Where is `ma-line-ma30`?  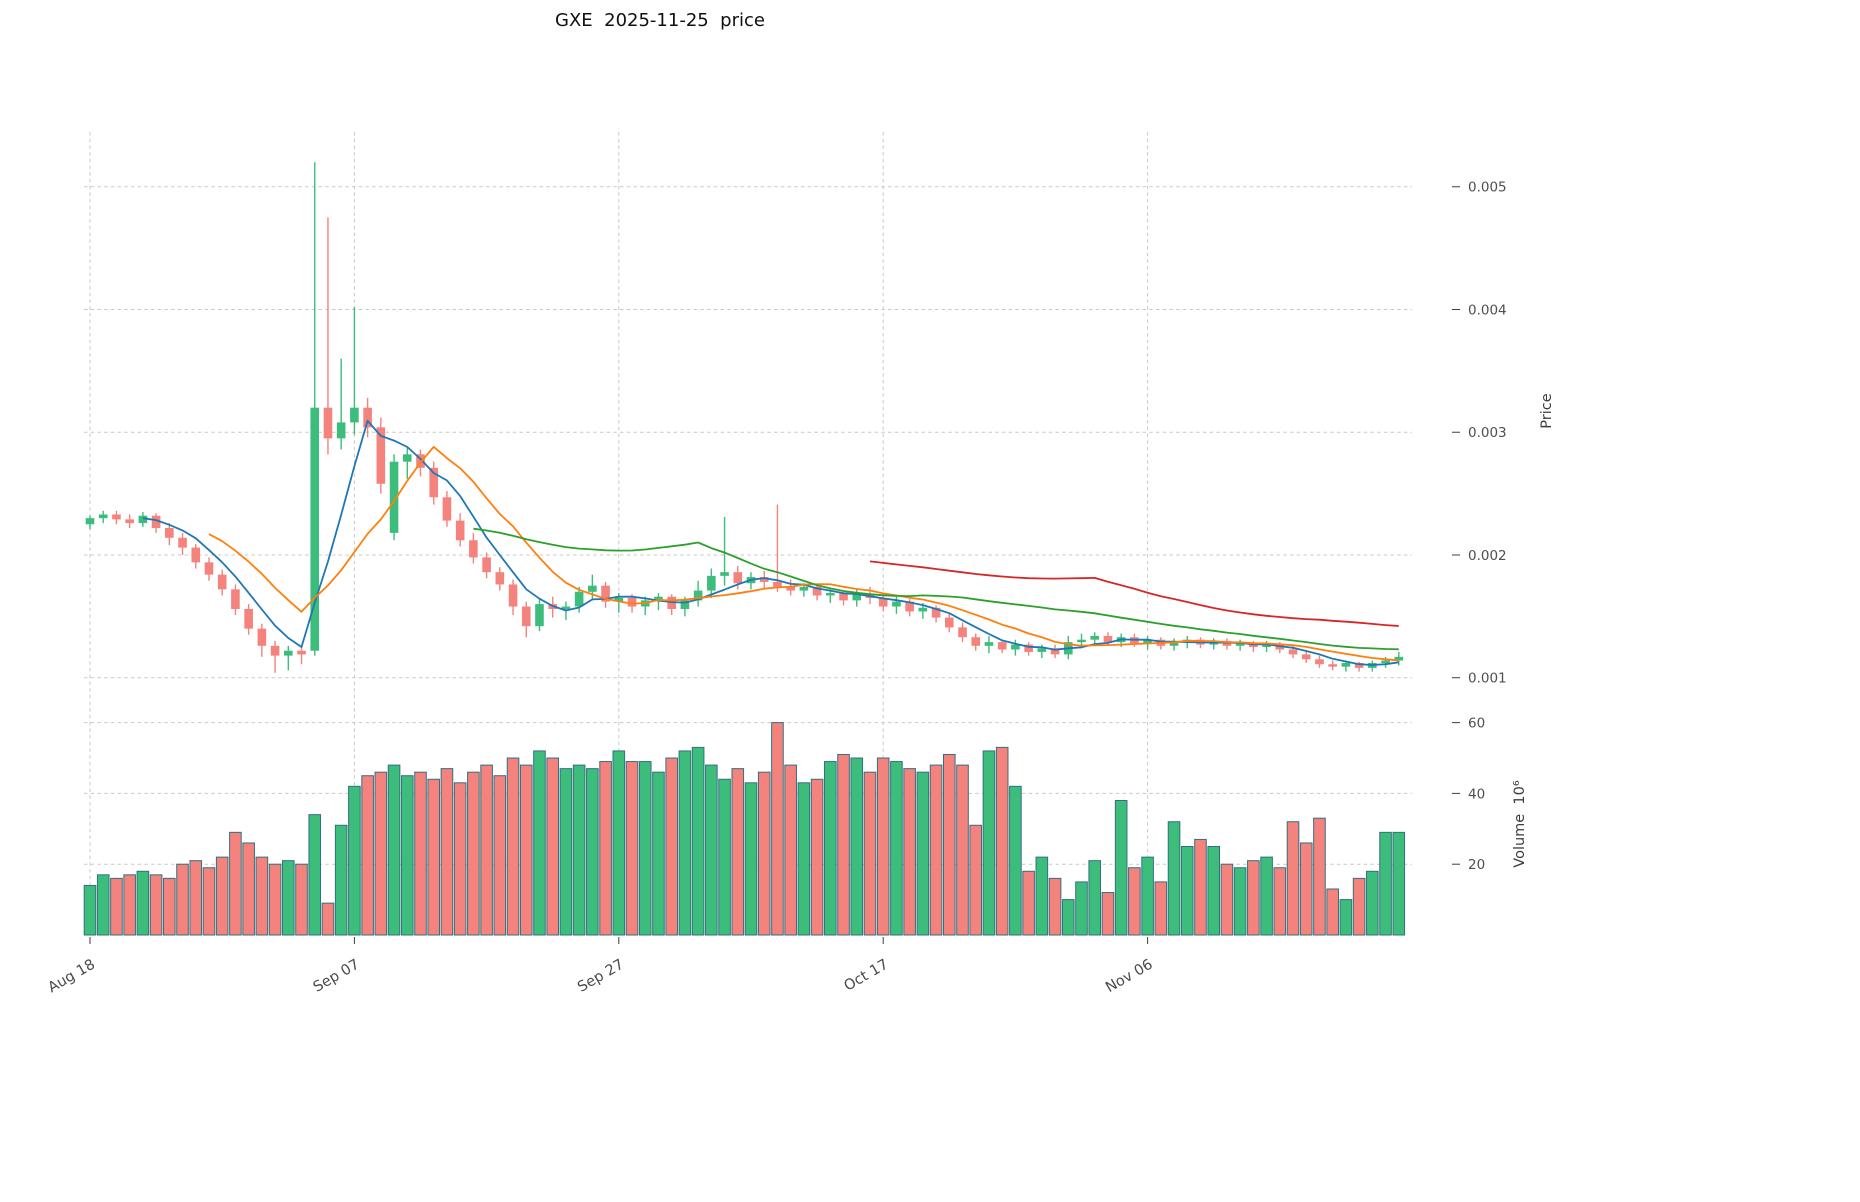 ma-line-ma30 is located at coordinates (936, 589).